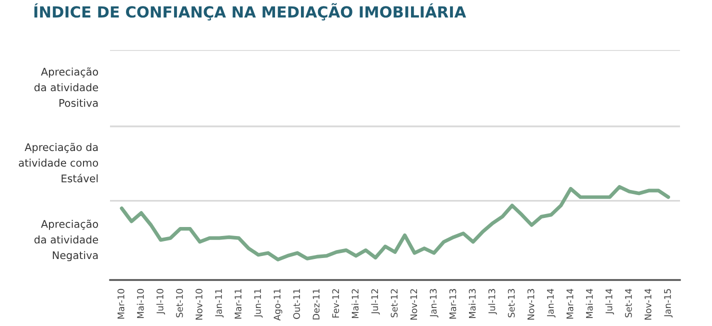  What do you see at coordinates (394, 303) in the screenshot?
I see `x-tick-label: Set-12` at bounding box center [394, 303].